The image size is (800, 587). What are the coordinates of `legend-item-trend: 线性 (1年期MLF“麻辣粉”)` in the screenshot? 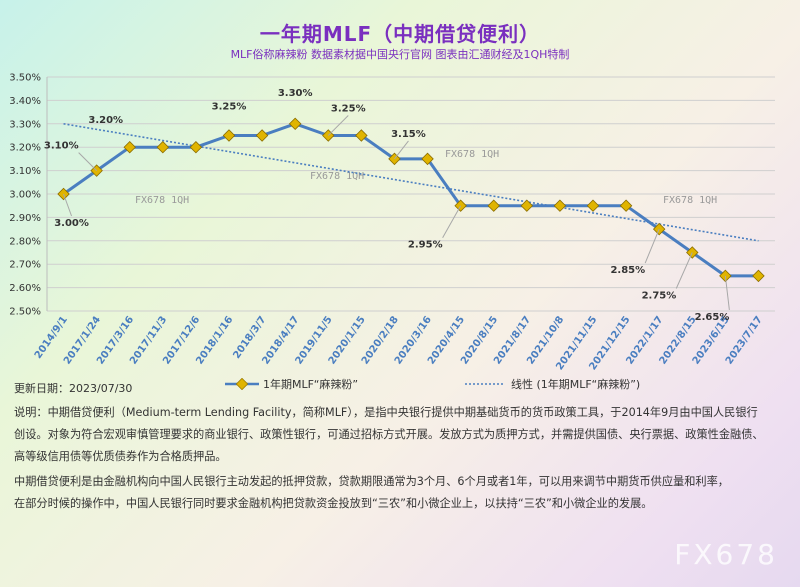 It's located at (552, 384).